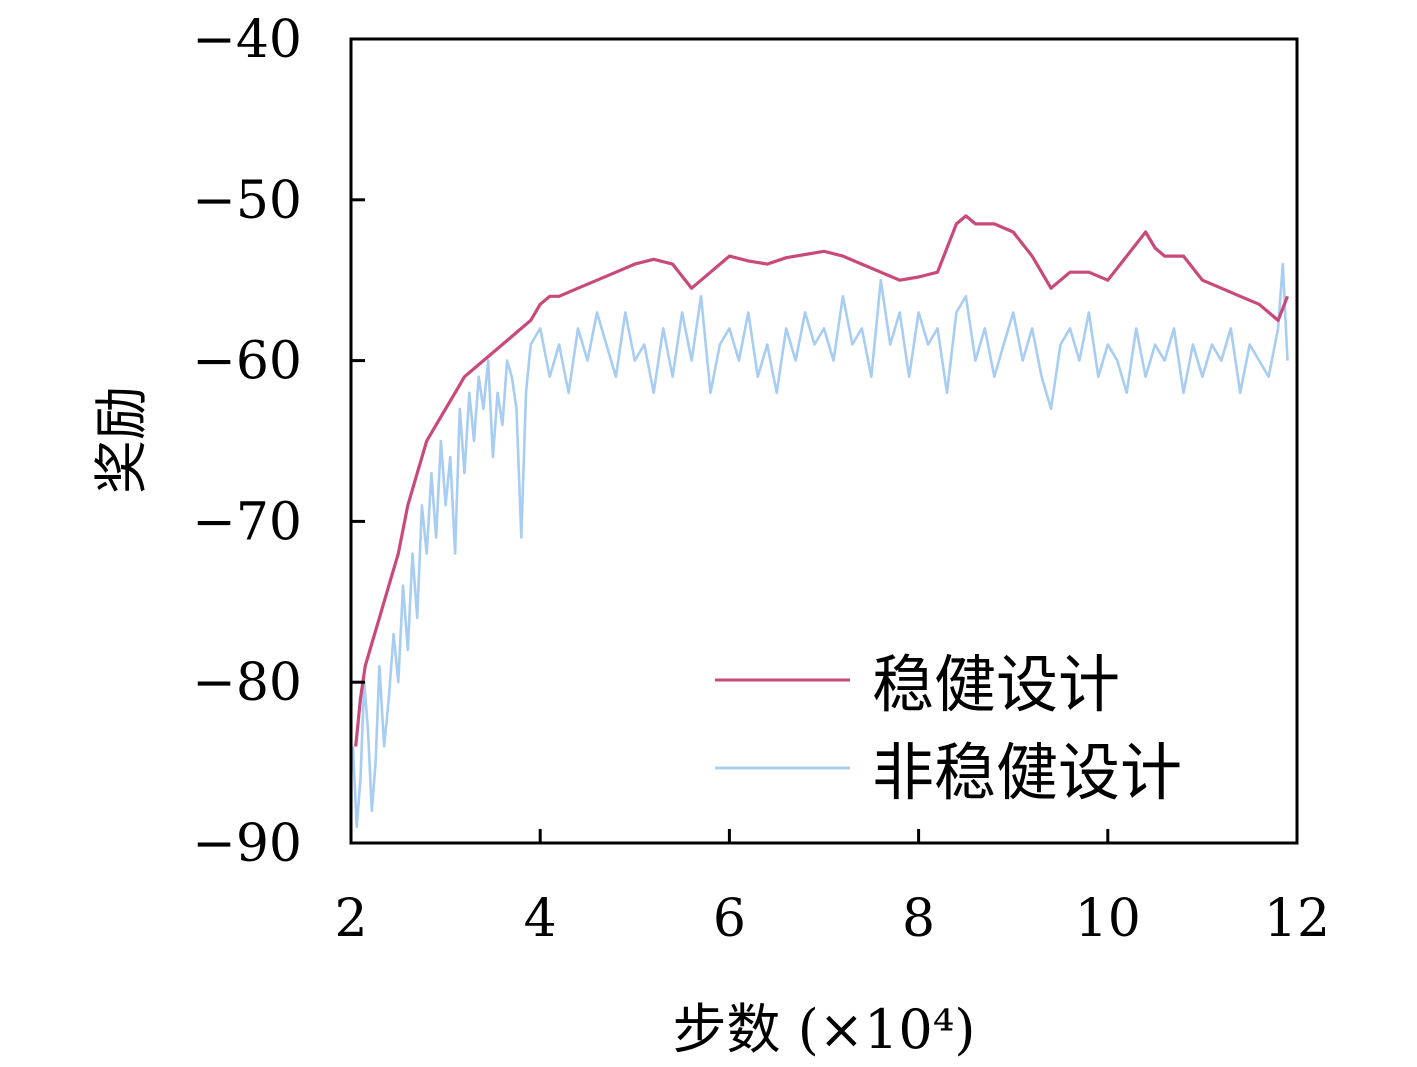 Image resolution: width=1417 pixels, height=1067 pixels. Describe the element at coordinates (247, 40) in the screenshot. I see `y-tick-label: −40` at that location.